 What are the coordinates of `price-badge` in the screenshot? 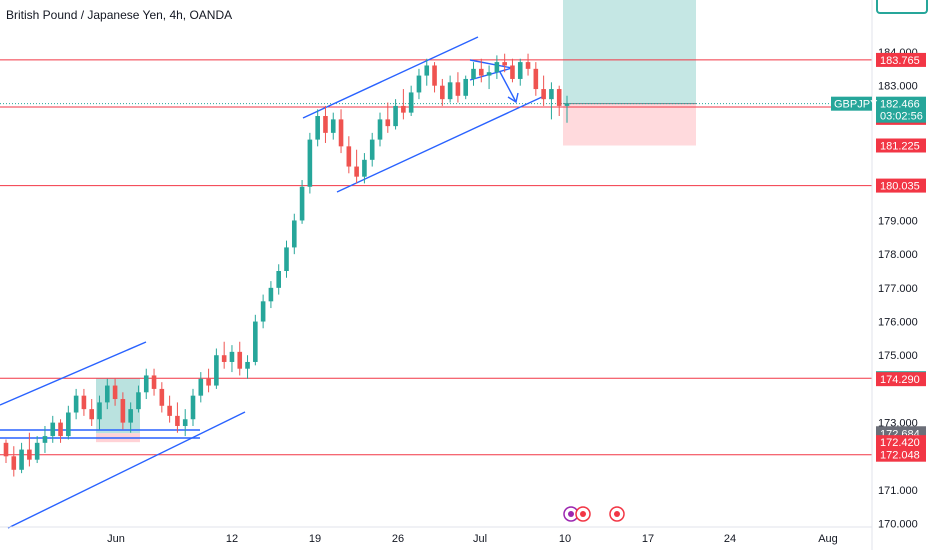 It's located at (901, 109).